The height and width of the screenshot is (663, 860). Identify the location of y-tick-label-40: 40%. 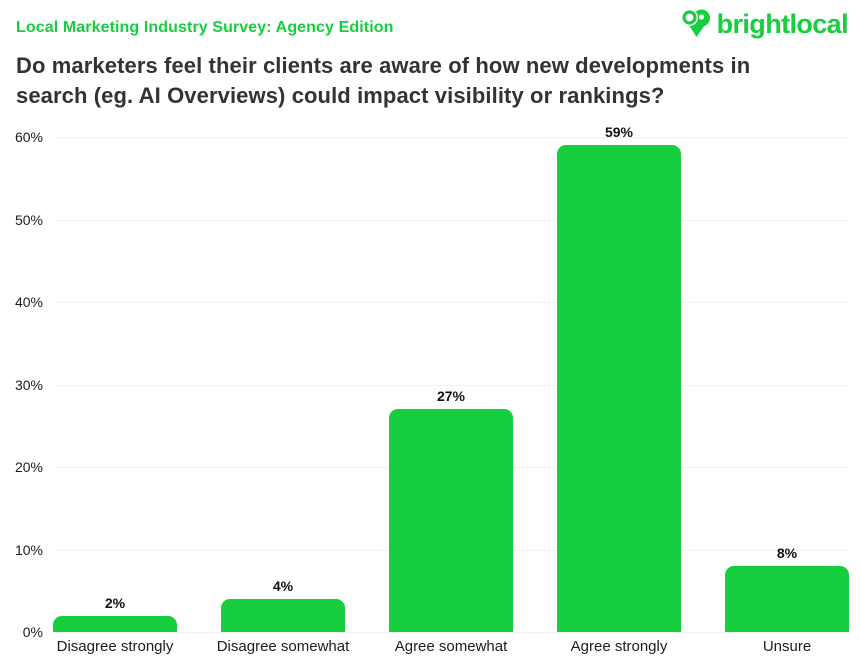
(28, 302).